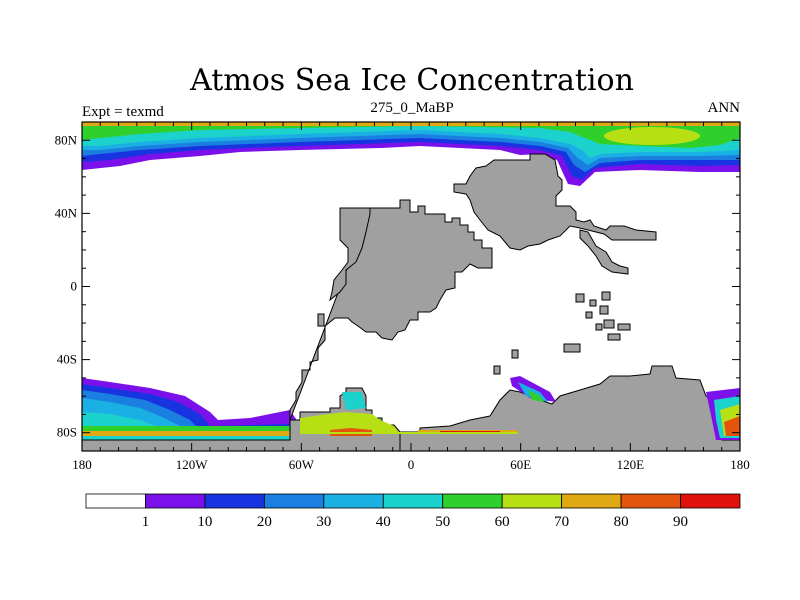 This screenshot has height=600, width=800. I want to click on land-west-lobe, so click(350, 254).